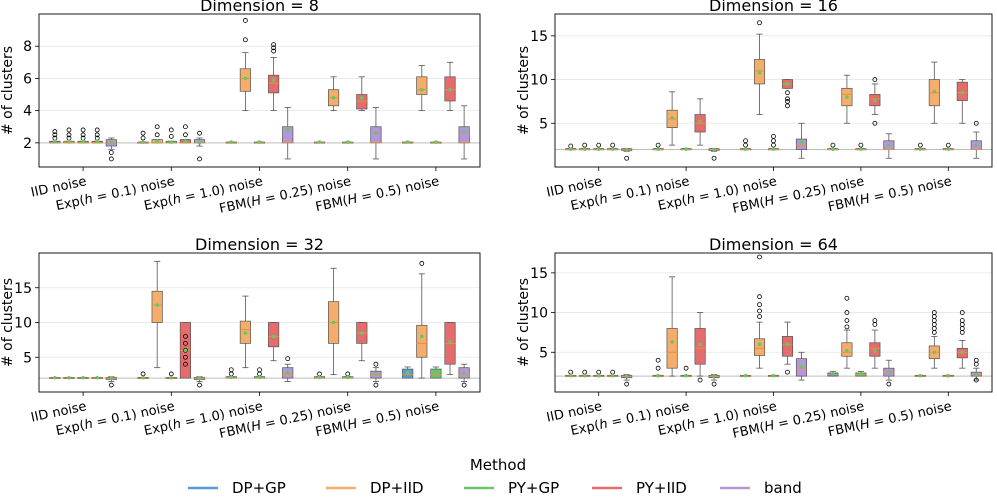 The width and height of the screenshot is (997, 503). I want to click on legend-entry-py-gp: PY+GP, so click(511, 488).